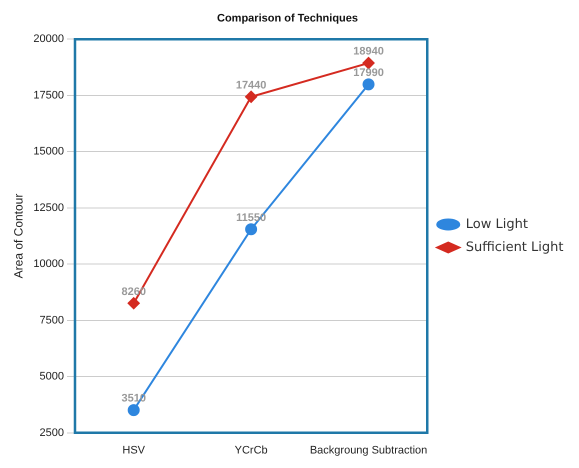  What do you see at coordinates (48, 208) in the screenshot?
I see `y-tick-label: 12500` at bounding box center [48, 208].